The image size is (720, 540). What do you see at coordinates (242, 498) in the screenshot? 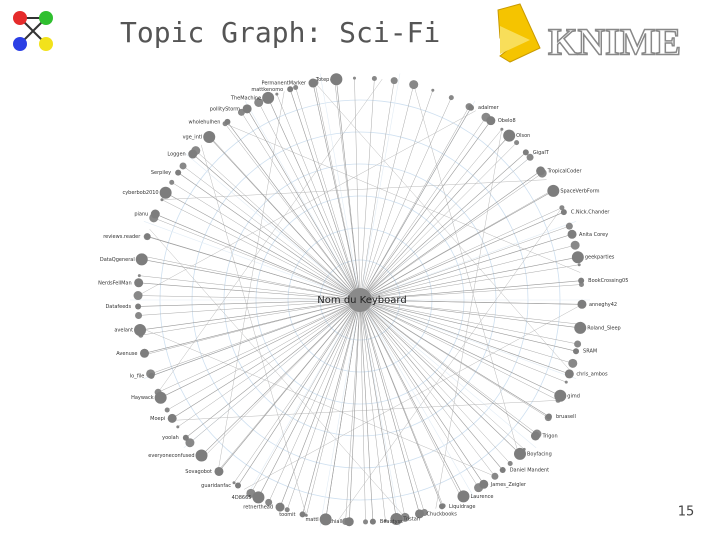
I see `node-label: 4D8665` at bounding box center [242, 498].